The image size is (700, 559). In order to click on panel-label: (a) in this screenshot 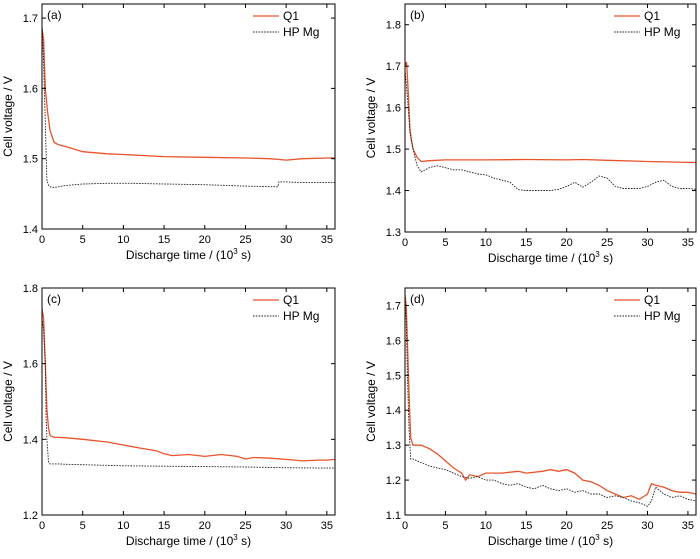, I will do `click(54, 15)`.